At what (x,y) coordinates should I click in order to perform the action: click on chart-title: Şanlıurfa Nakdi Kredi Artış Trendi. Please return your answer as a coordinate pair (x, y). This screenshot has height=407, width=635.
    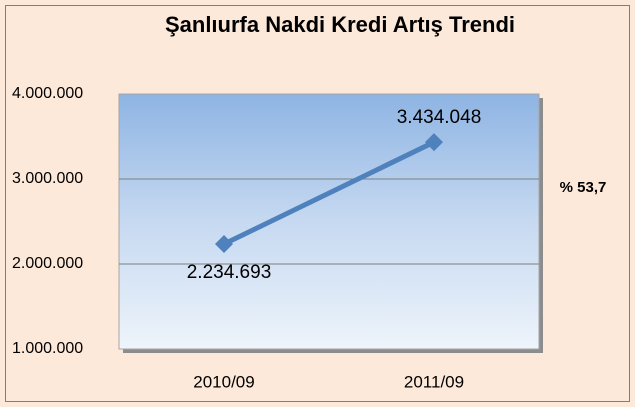
    Looking at the image, I should click on (340, 24).